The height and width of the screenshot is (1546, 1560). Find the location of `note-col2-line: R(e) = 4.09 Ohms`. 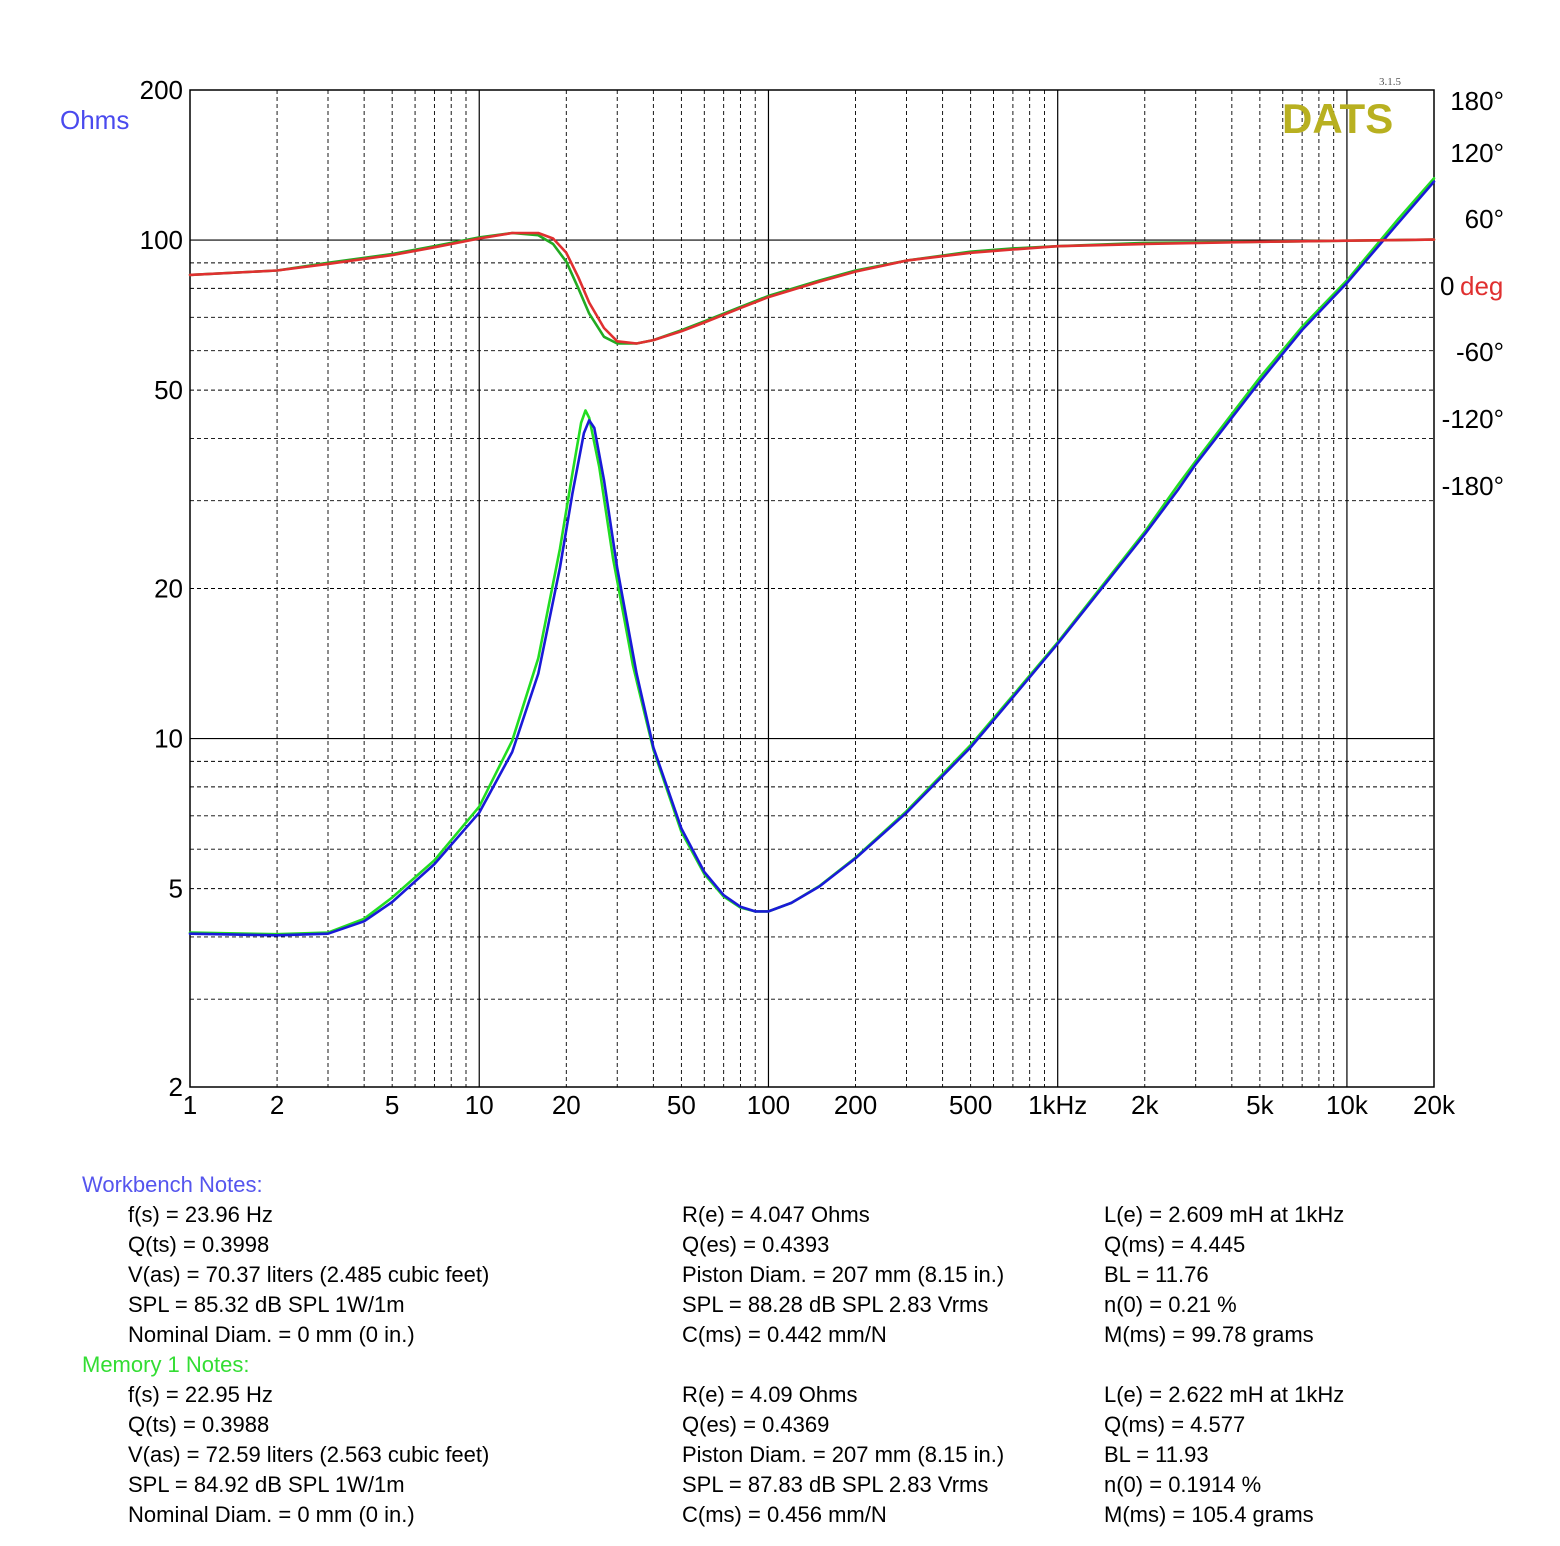

note-col2-line: R(e) = 4.09 Ohms is located at coordinates (770, 1394).